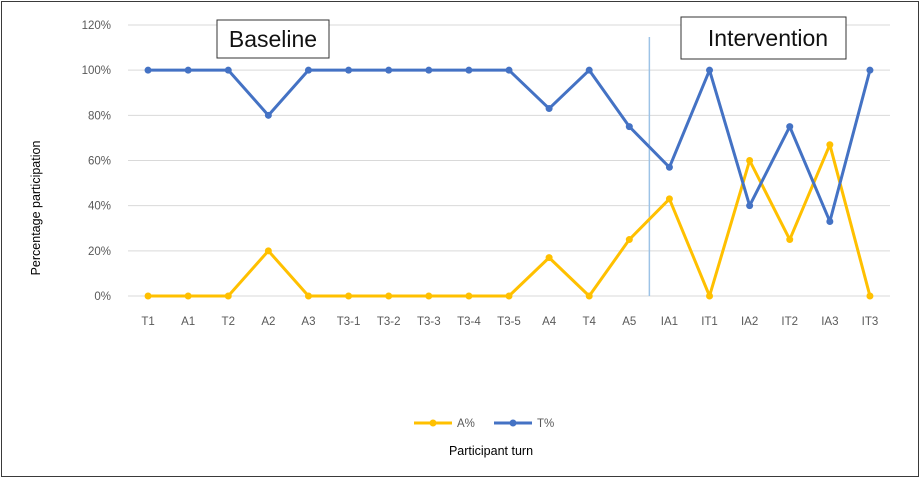  Describe the element at coordinates (99, 162) in the screenshot. I see `y-tick-label: 60%` at that location.